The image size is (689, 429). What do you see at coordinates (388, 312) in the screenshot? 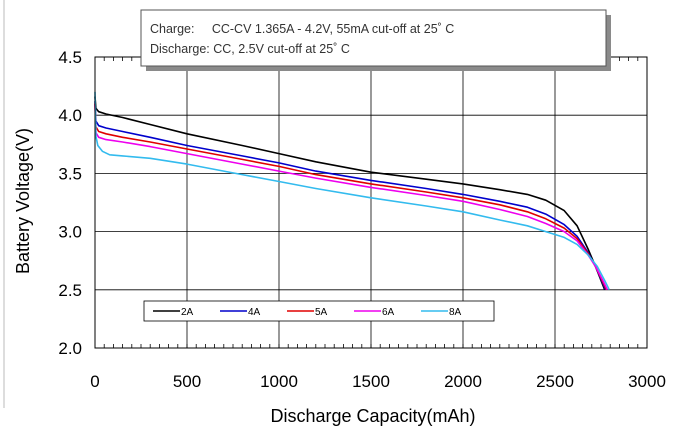
I see `legend-label-6a: 6A` at bounding box center [388, 312].